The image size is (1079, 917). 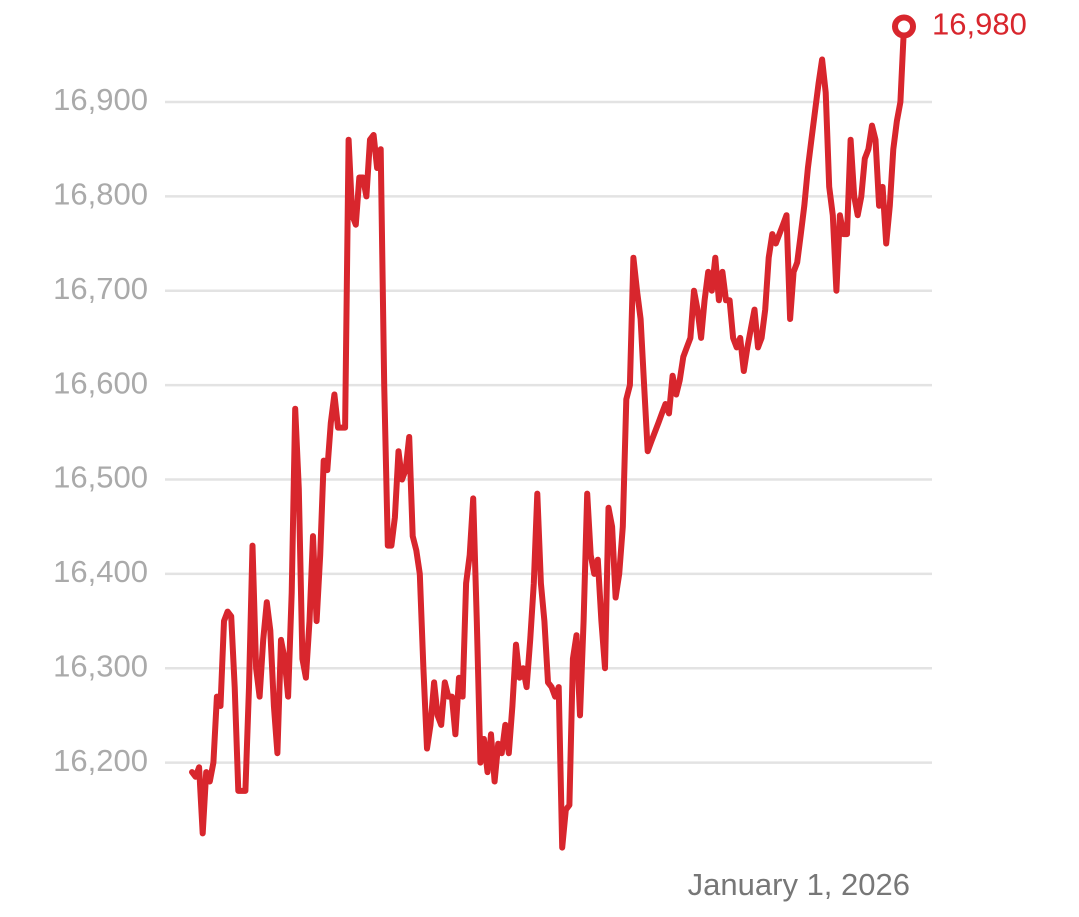 I want to click on date-label: January 1, 2026, so click(x=799, y=884).